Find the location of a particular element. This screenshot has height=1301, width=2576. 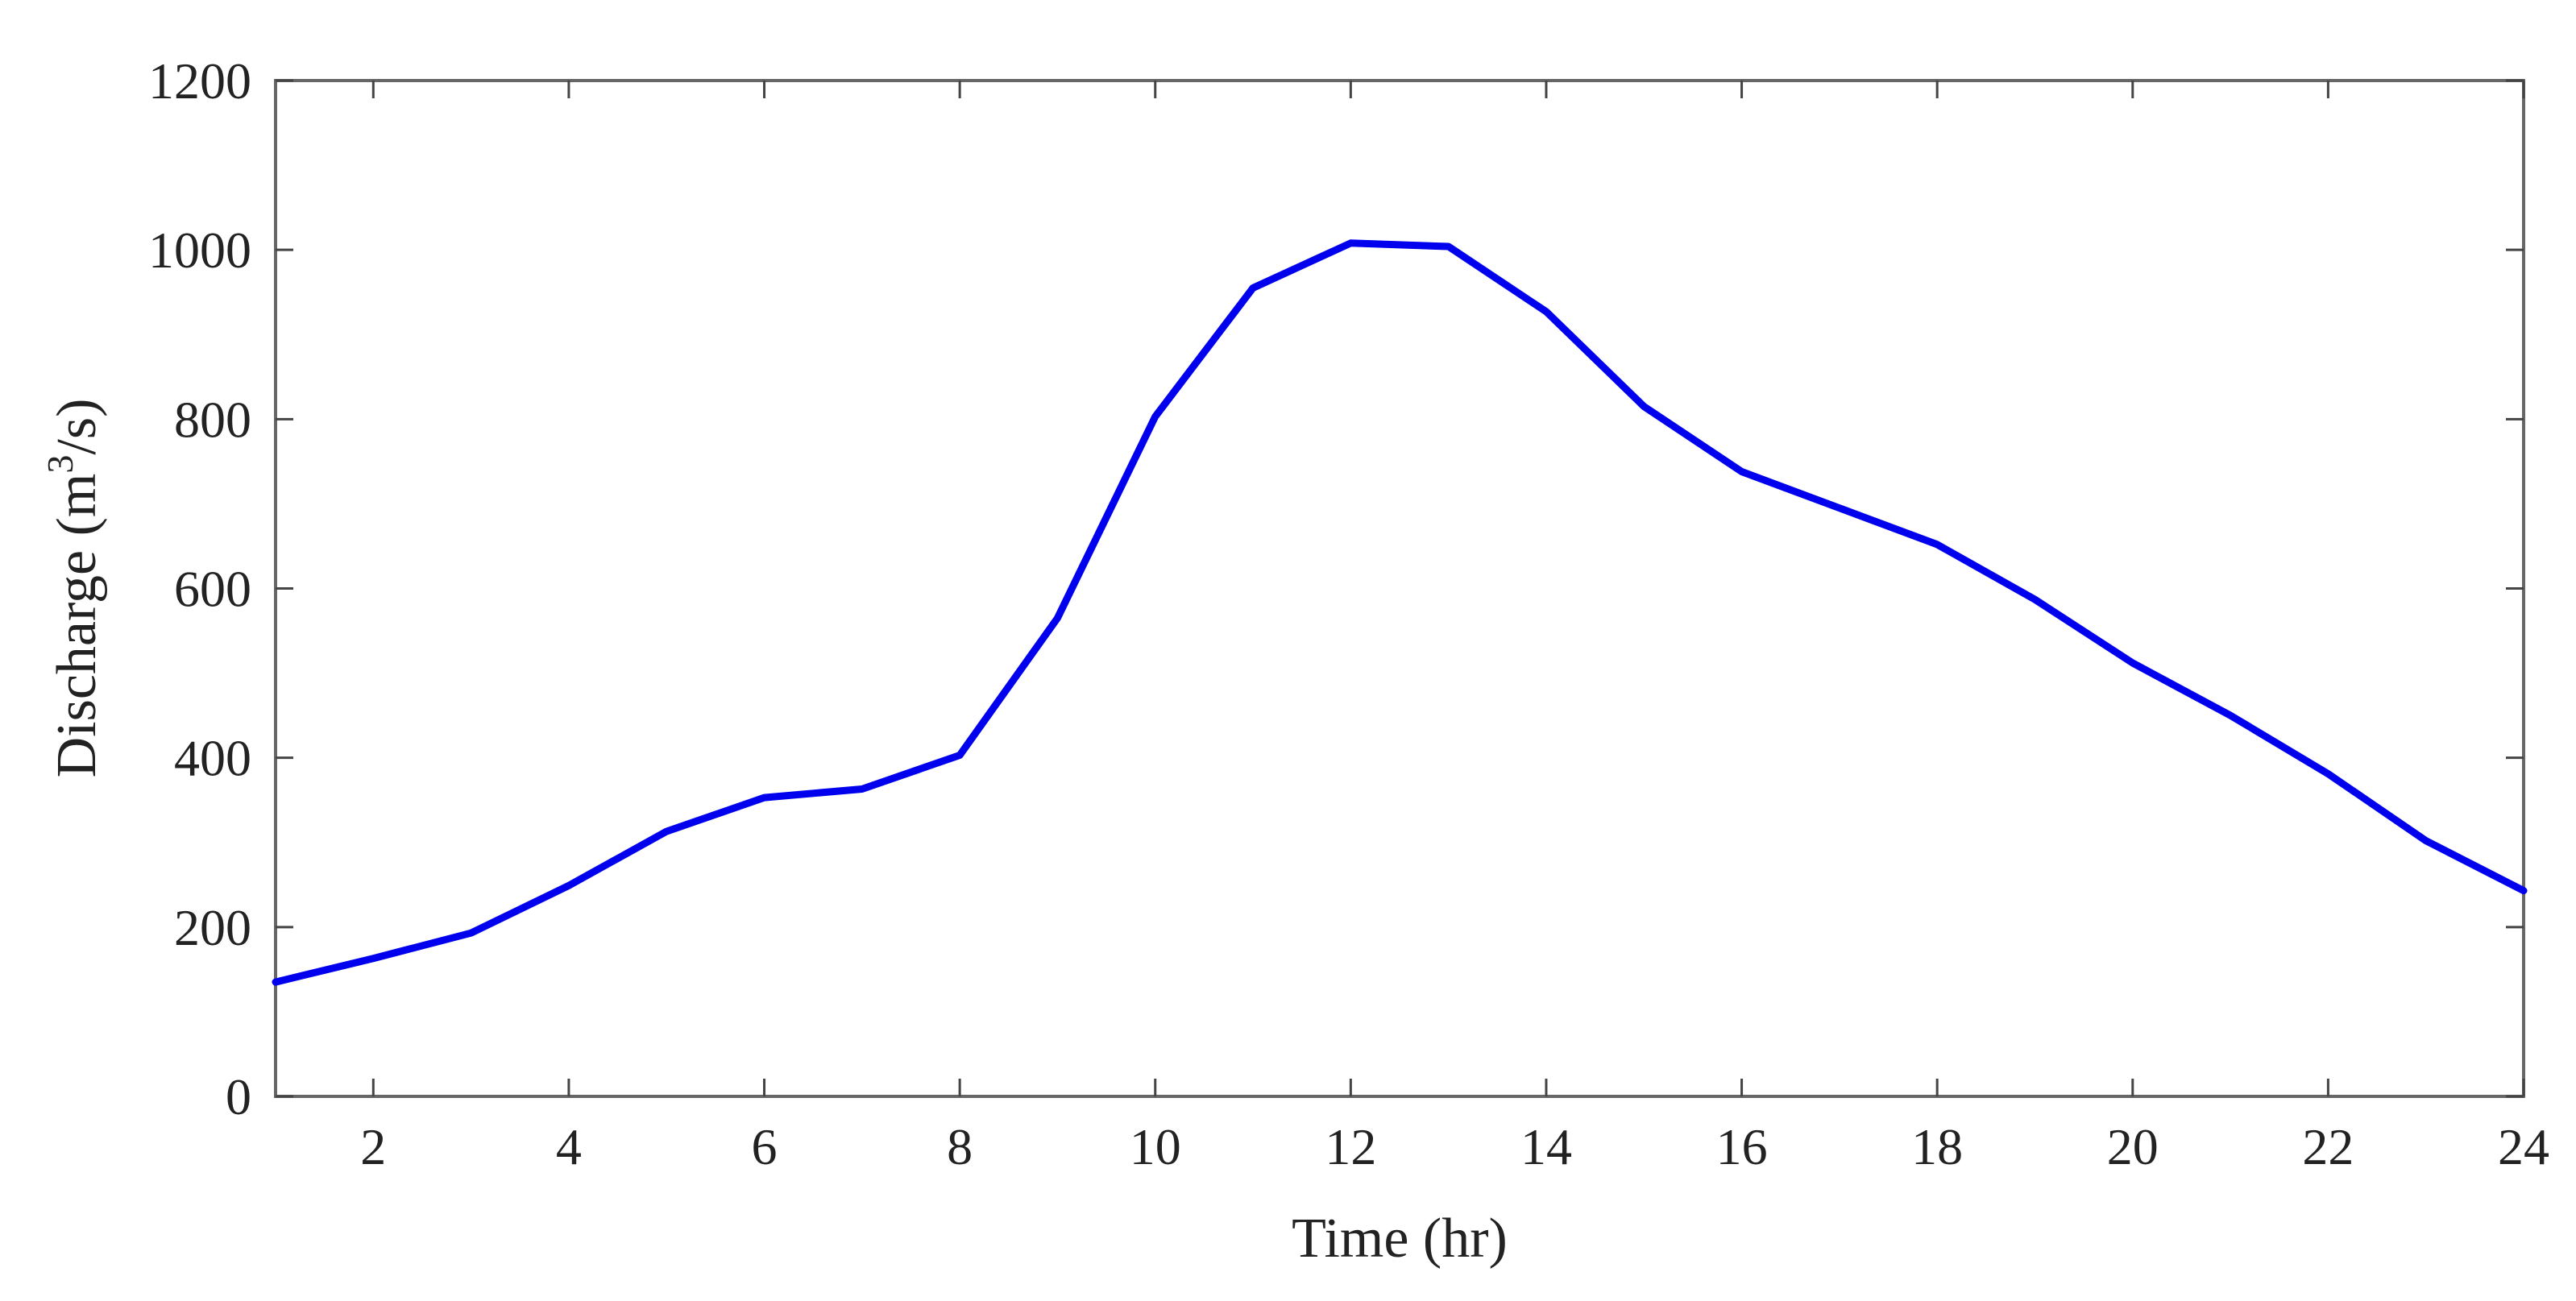

x-tick-label: 2 is located at coordinates (373, 1147).